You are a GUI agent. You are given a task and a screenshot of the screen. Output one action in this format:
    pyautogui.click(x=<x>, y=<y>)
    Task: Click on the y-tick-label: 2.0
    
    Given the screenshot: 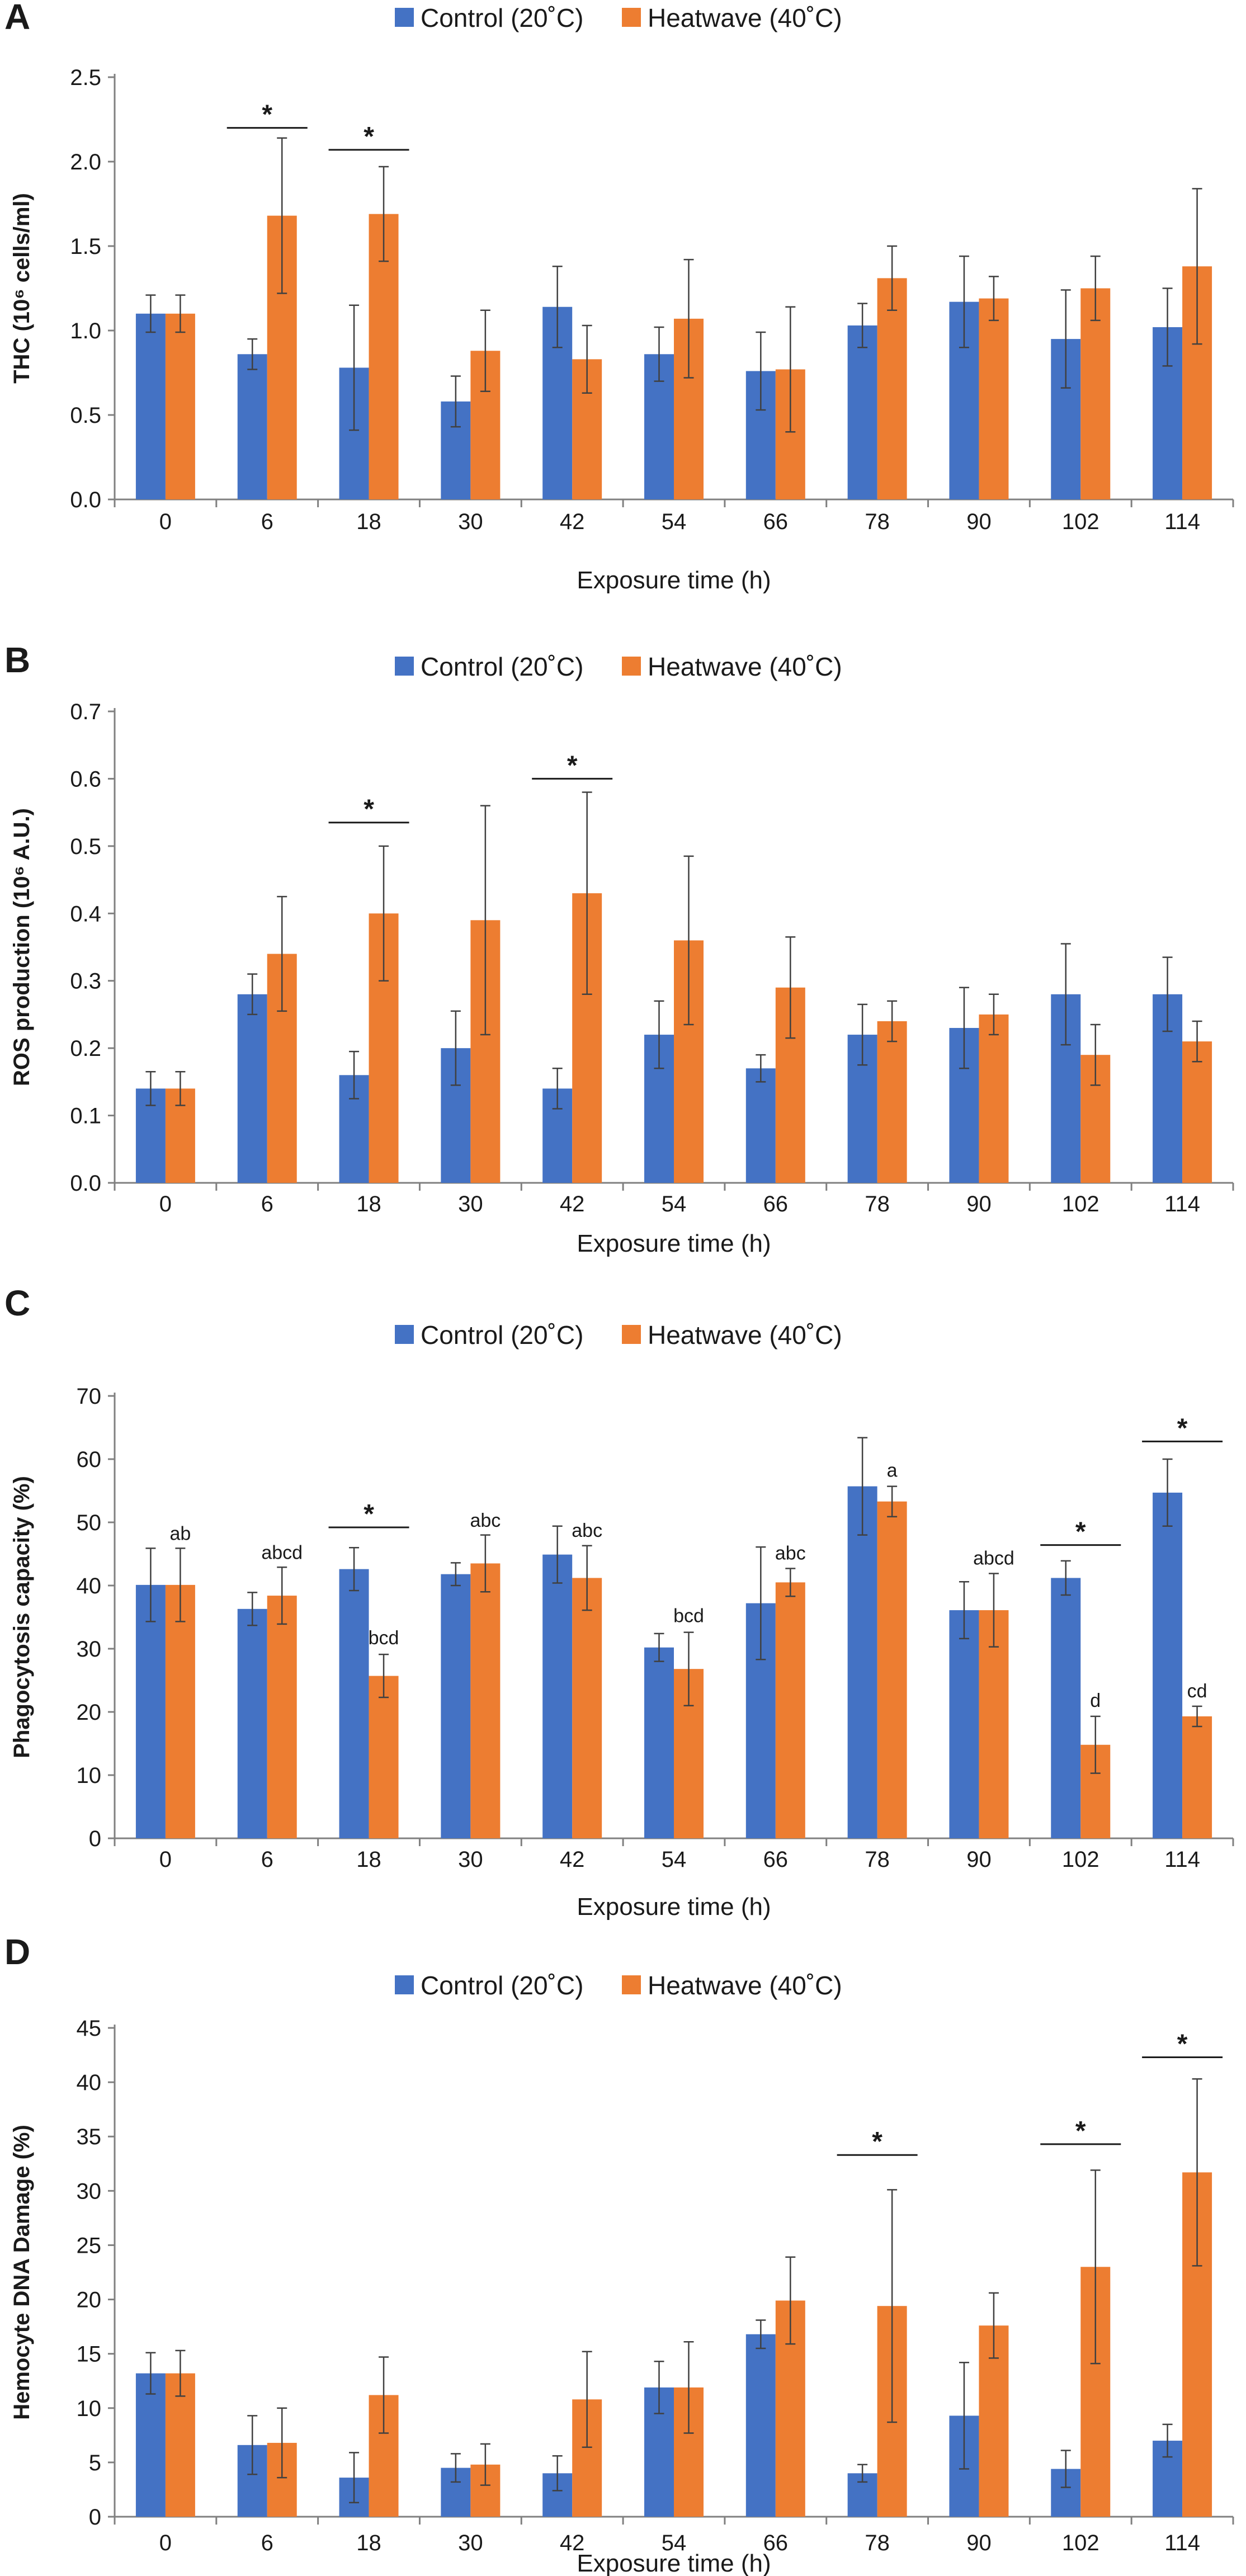 What is the action you would take?
    pyautogui.click(x=86, y=162)
    